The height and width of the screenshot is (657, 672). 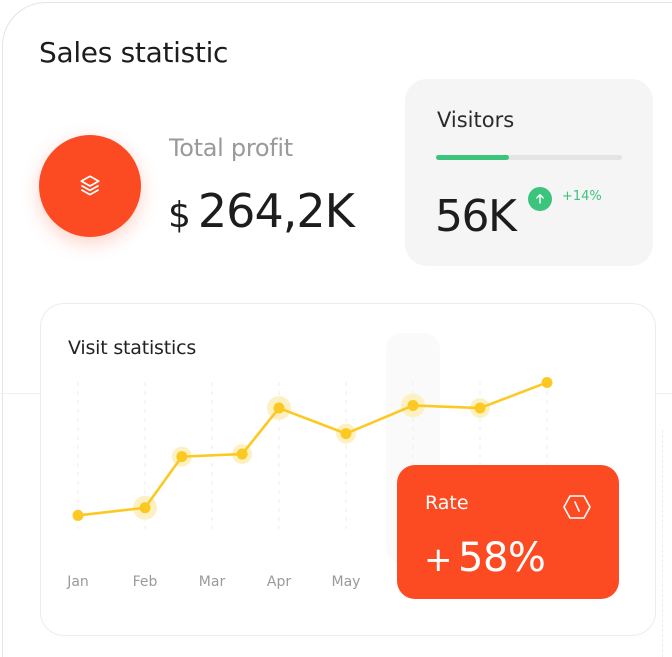 I want to click on chart-title: Visit statistics, so click(x=132, y=348).